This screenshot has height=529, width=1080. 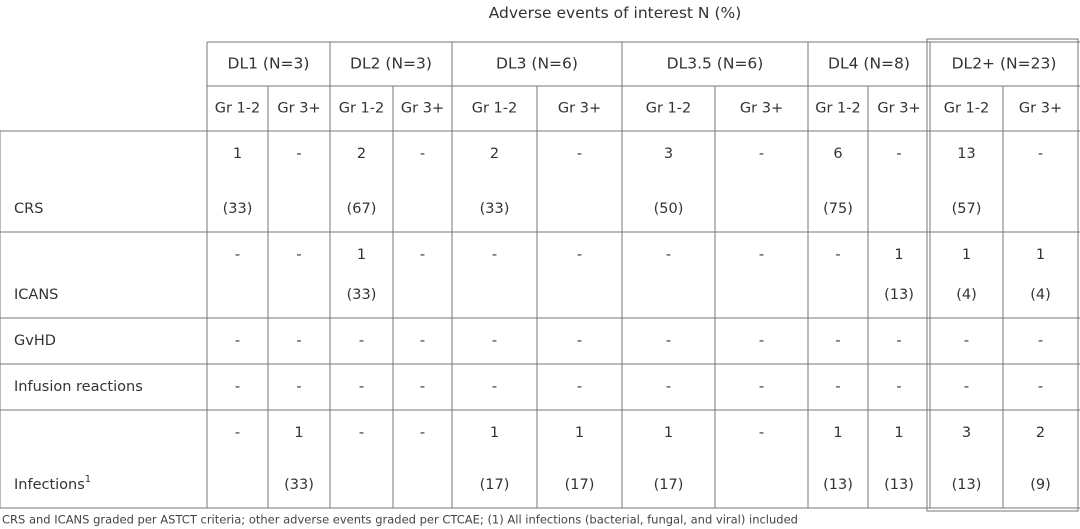 What do you see at coordinates (719, 13) in the screenshot?
I see `title-suffix: N (%)` at bounding box center [719, 13].